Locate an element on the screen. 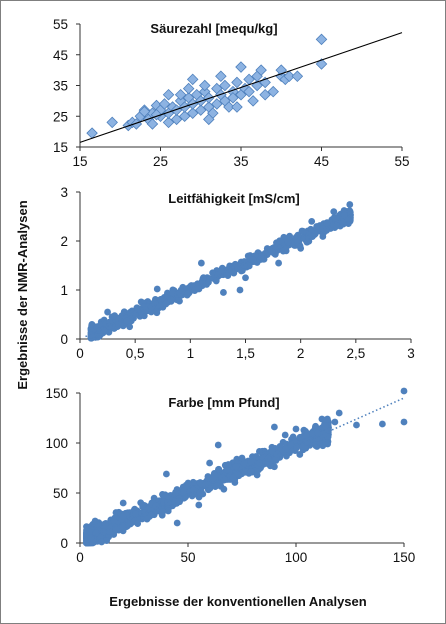 This screenshot has height=624, width=446. x-tick-label: 1 is located at coordinates (191, 353).